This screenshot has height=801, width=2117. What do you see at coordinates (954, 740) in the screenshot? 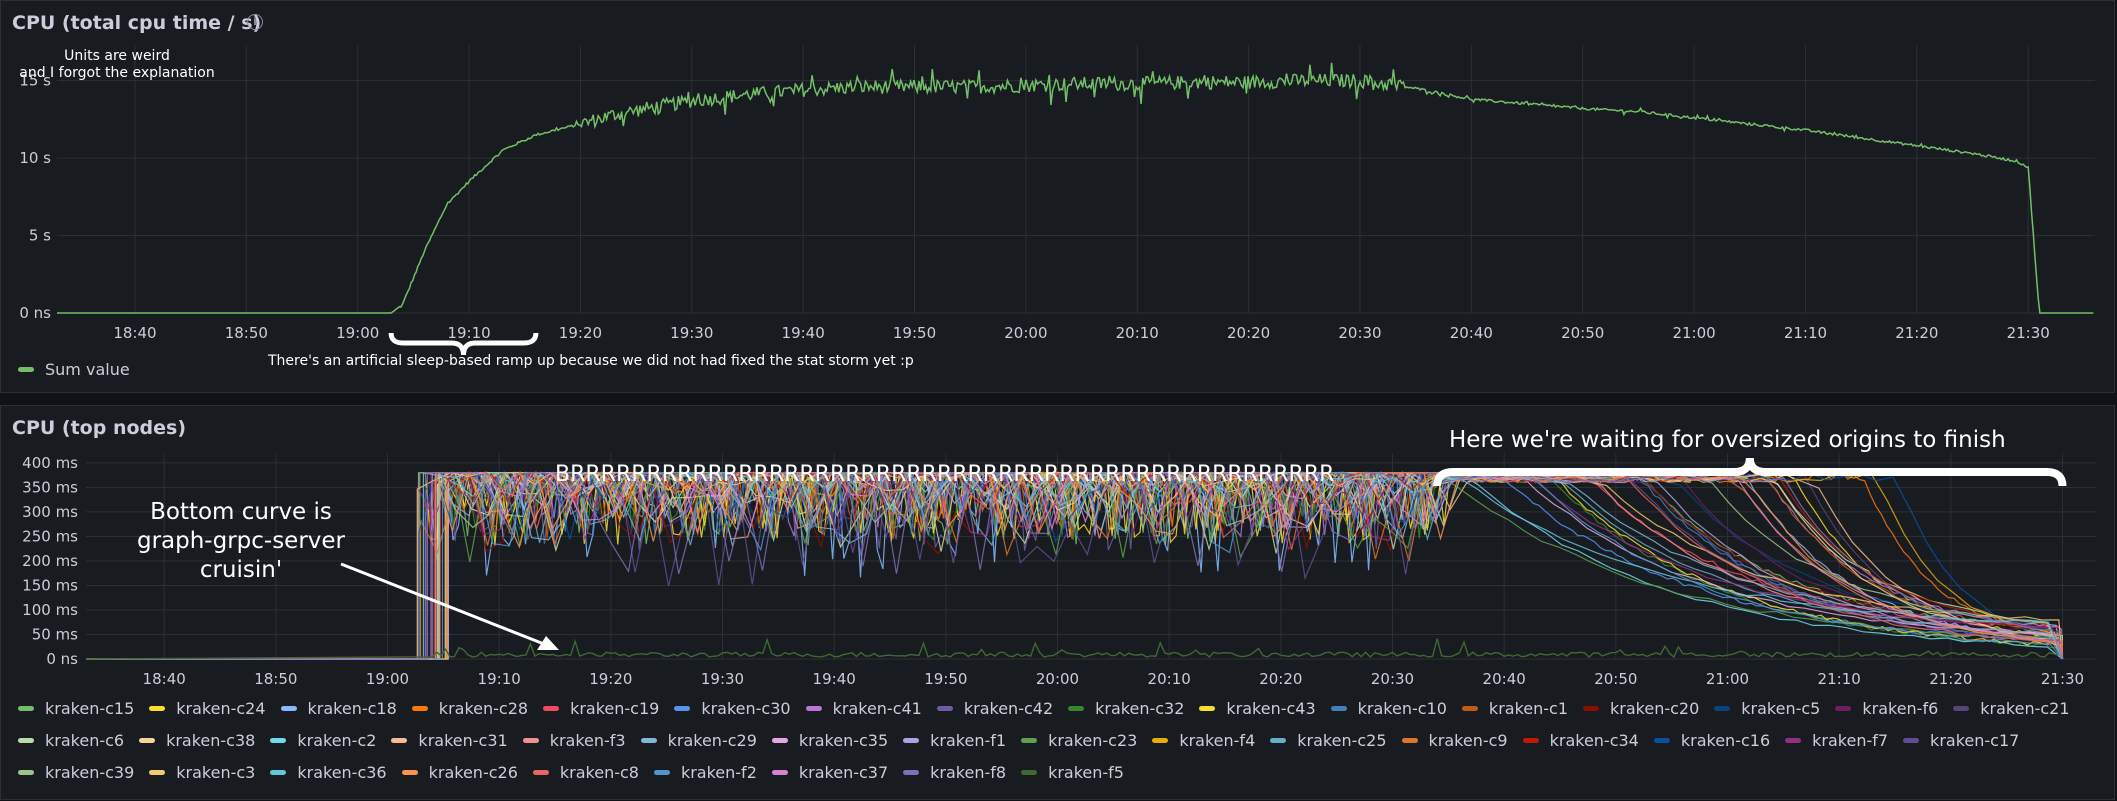
I see `legend-item: kraken-f1` at bounding box center [954, 740].